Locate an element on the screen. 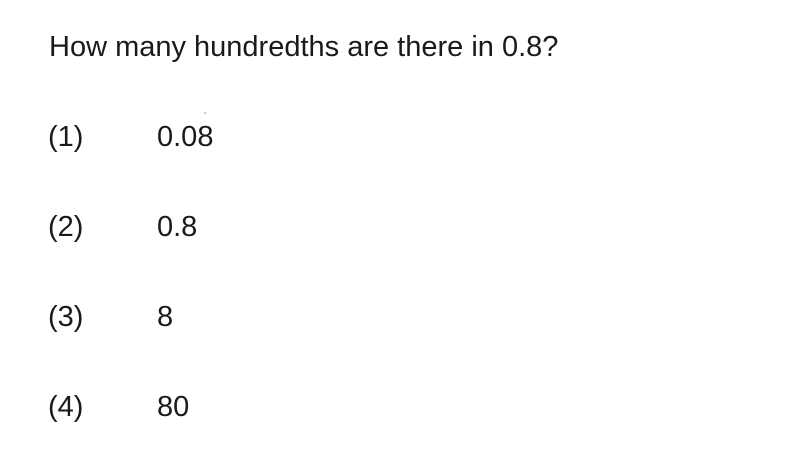 The height and width of the screenshot is (454, 790). option-value: 0.08 is located at coordinates (185, 137).